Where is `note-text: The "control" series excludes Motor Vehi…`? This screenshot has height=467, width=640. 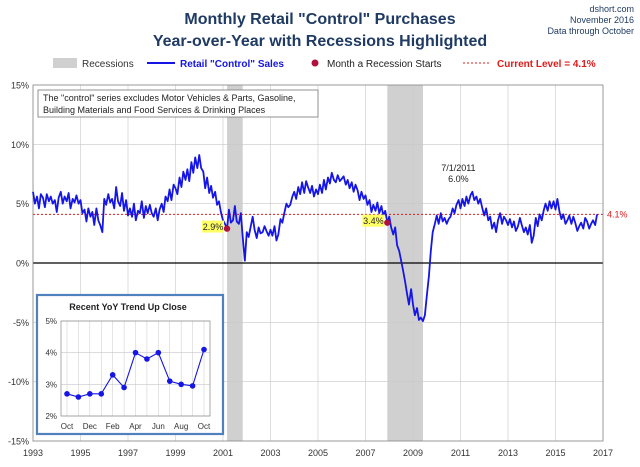
note-text: The "control" series excludes Motor Vehi… is located at coordinates (169, 104).